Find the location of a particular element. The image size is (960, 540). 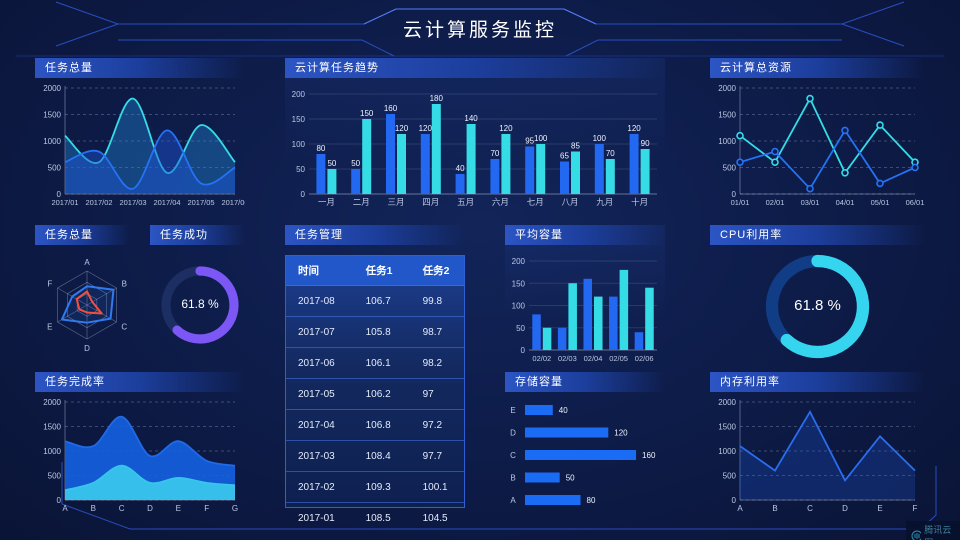

memory-usage-chart: 0 500 1000 1500 2000 A B C D E F is located at coordinates (817, 455).